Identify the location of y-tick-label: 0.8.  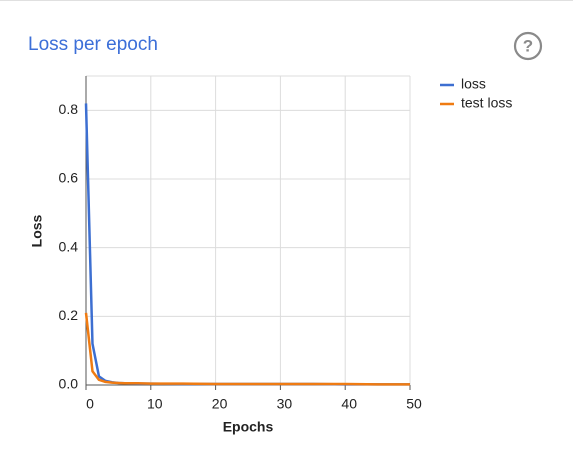
(69, 109).